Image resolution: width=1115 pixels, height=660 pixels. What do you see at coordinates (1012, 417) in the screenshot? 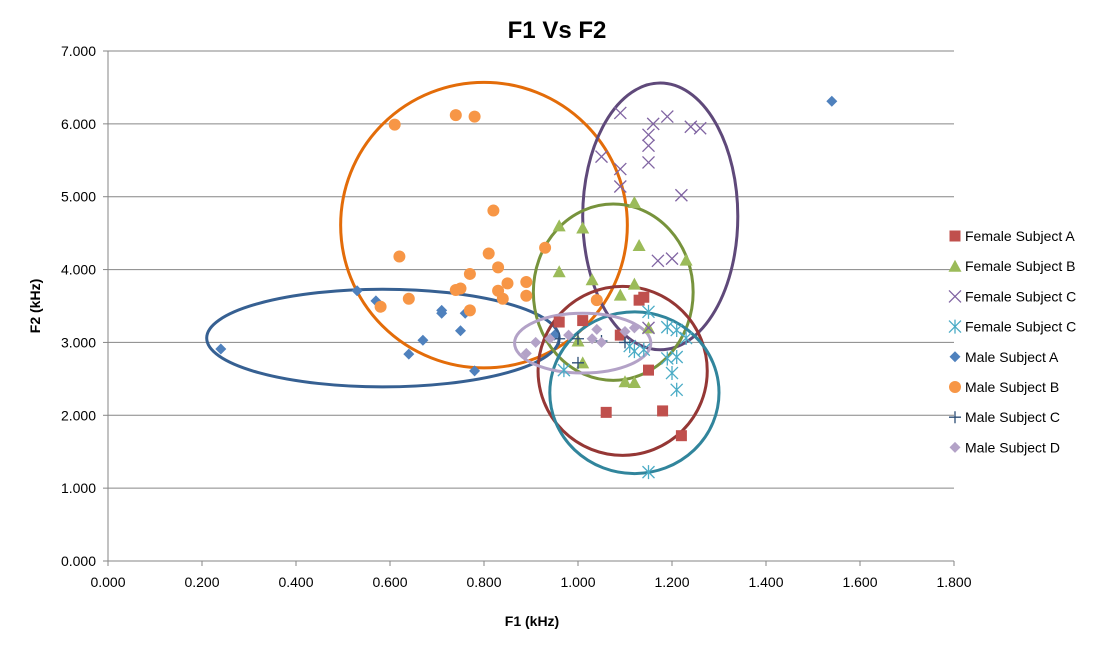
I see `legend-label: Male Subject C` at bounding box center [1012, 417].